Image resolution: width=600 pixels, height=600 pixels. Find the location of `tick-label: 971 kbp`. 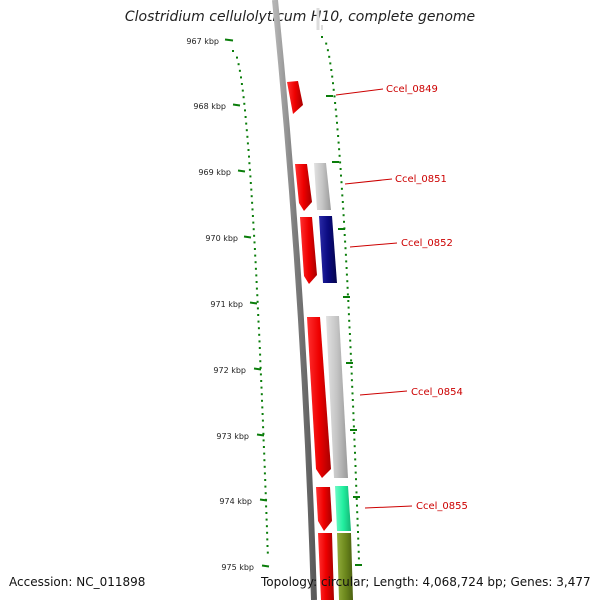

tick-label: 971 kbp is located at coordinates (226, 304).